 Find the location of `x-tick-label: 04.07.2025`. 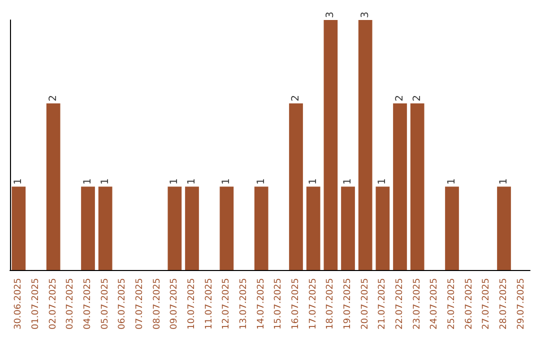

x-tick-label: 04.07.2025 is located at coordinates (88, 304).